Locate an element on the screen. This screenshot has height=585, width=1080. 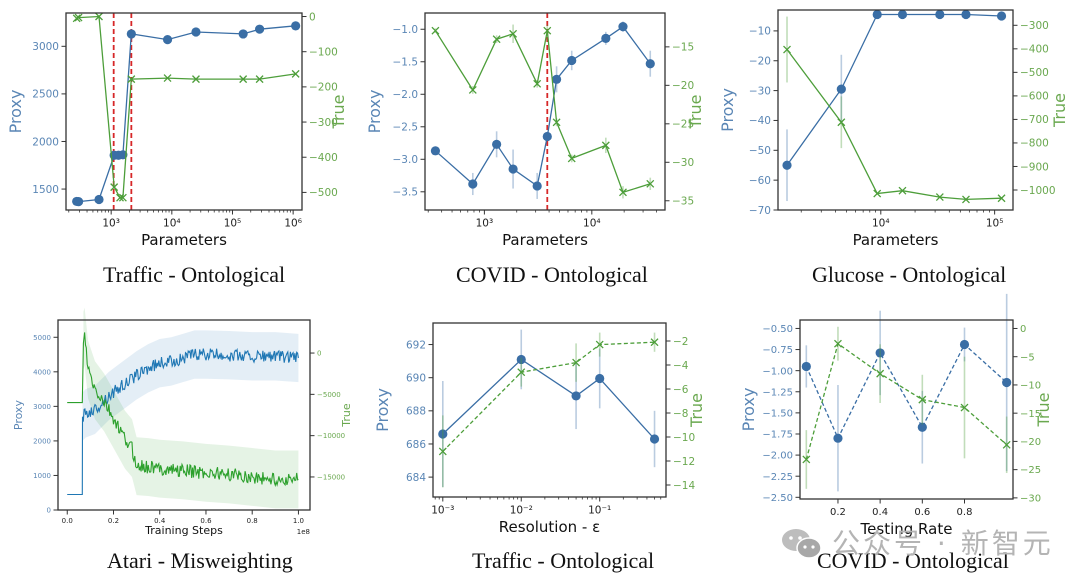
y-left-tick-label: 2500 is located at coordinates (45, 95).